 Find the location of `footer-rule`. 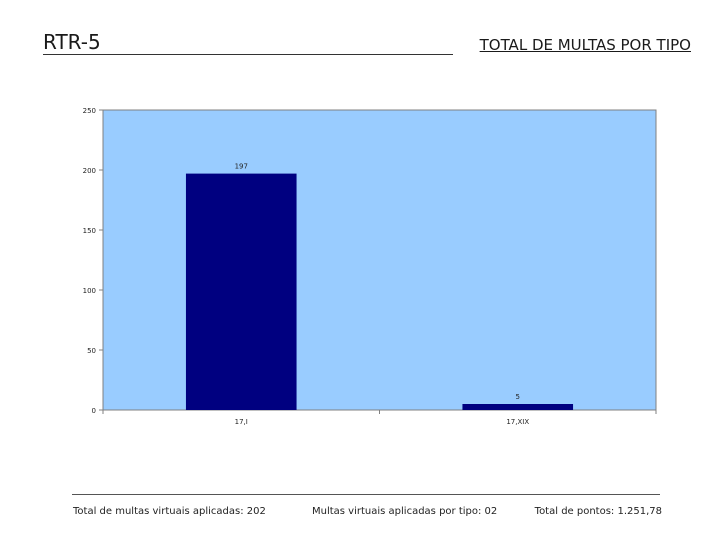

footer-rule is located at coordinates (366, 494).